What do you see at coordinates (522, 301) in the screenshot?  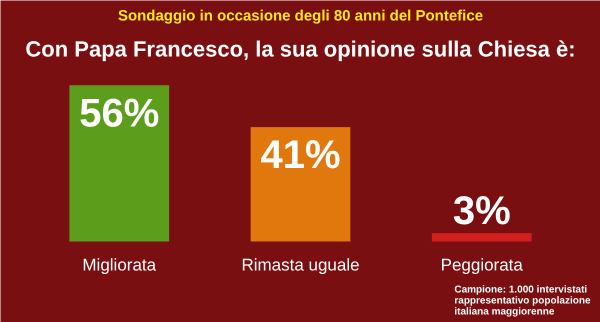 I see `text: Campione: 1.000 intervistati rappresentativo popolazione italiana maggiorenne` at bounding box center [522, 301].